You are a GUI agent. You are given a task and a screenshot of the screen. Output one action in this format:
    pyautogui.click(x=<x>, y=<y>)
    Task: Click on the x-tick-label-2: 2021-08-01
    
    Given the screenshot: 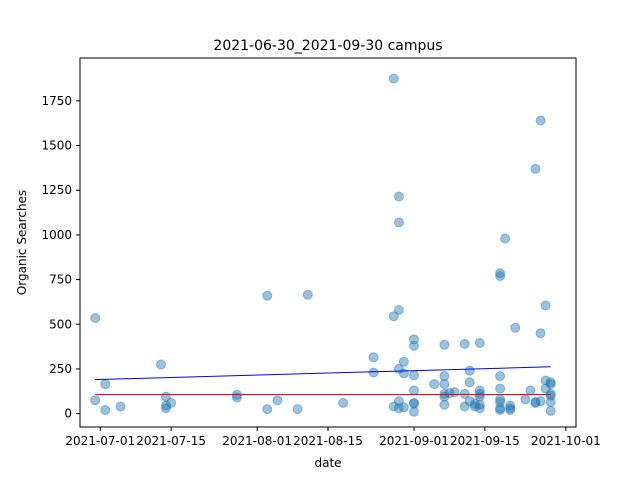 What is the action you would take?
    pyautogui.click(x=257, y=441)
    